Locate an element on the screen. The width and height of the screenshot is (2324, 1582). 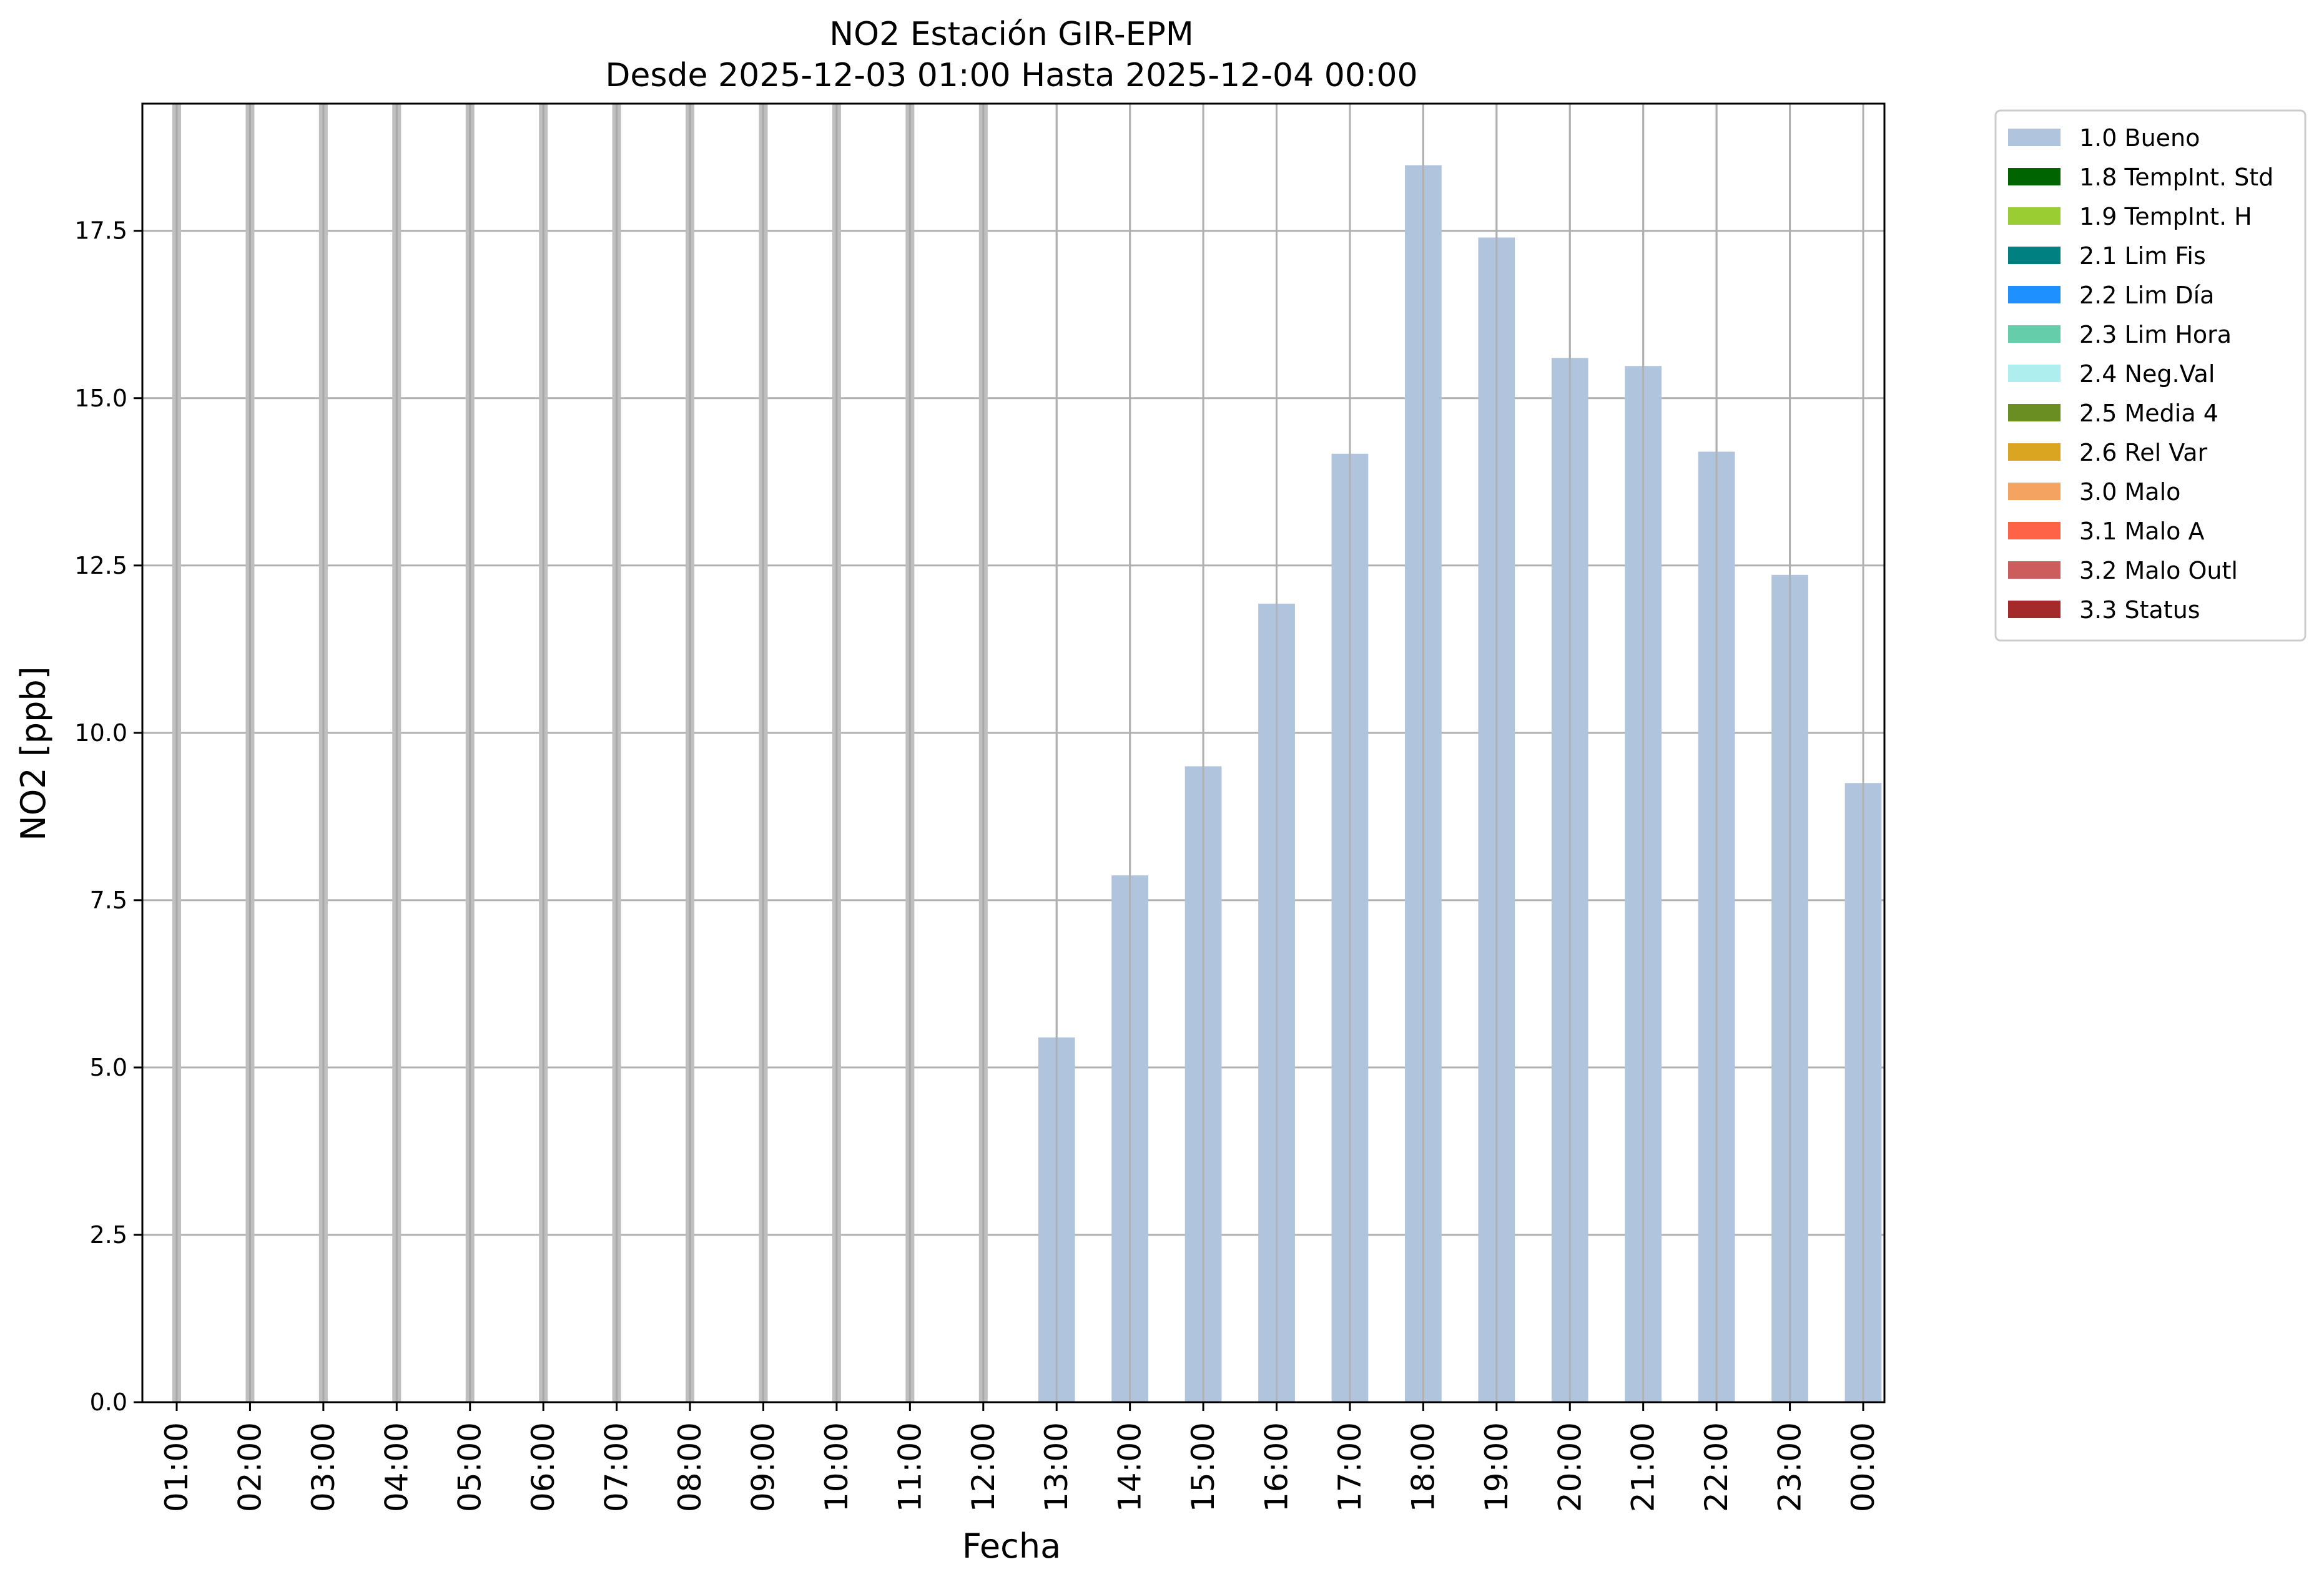
legend-label: 2.2 Lim Día is located at coordinates (2146, 295).